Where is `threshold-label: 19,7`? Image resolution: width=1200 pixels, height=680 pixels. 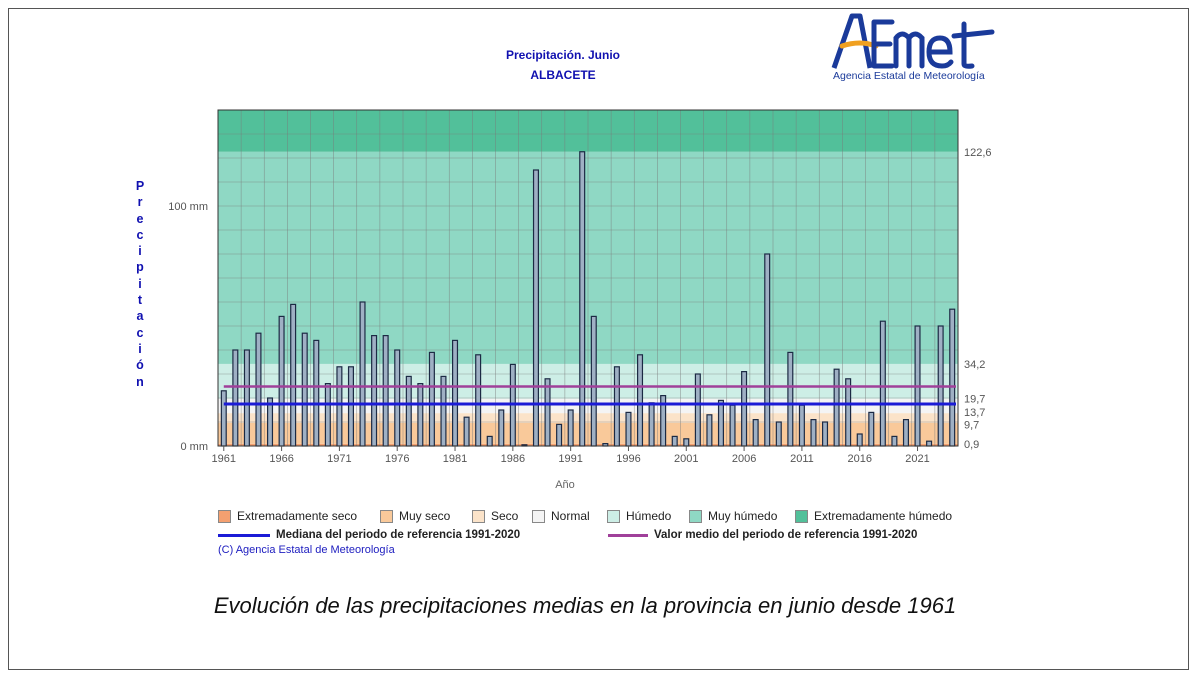
threshold-label: 19,7 is located at coordinates (974, 400).